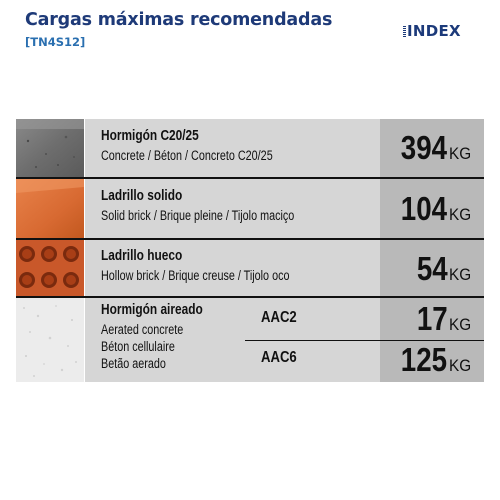 This screenshot has height=500, width=500. Describe the element at coordinates (179, 20) in the screenshot. I see `page-title: Cargas máximas recomendadas` at that location.